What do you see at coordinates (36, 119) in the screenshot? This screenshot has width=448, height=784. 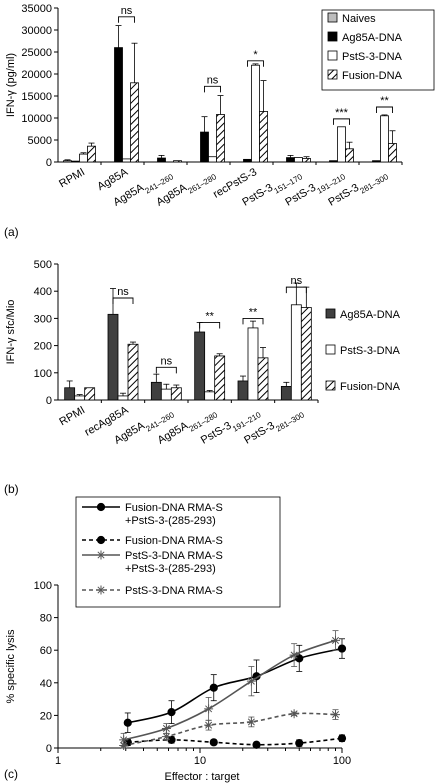 I see `y-tick-label: 10000` at bounding box center [36, 119].